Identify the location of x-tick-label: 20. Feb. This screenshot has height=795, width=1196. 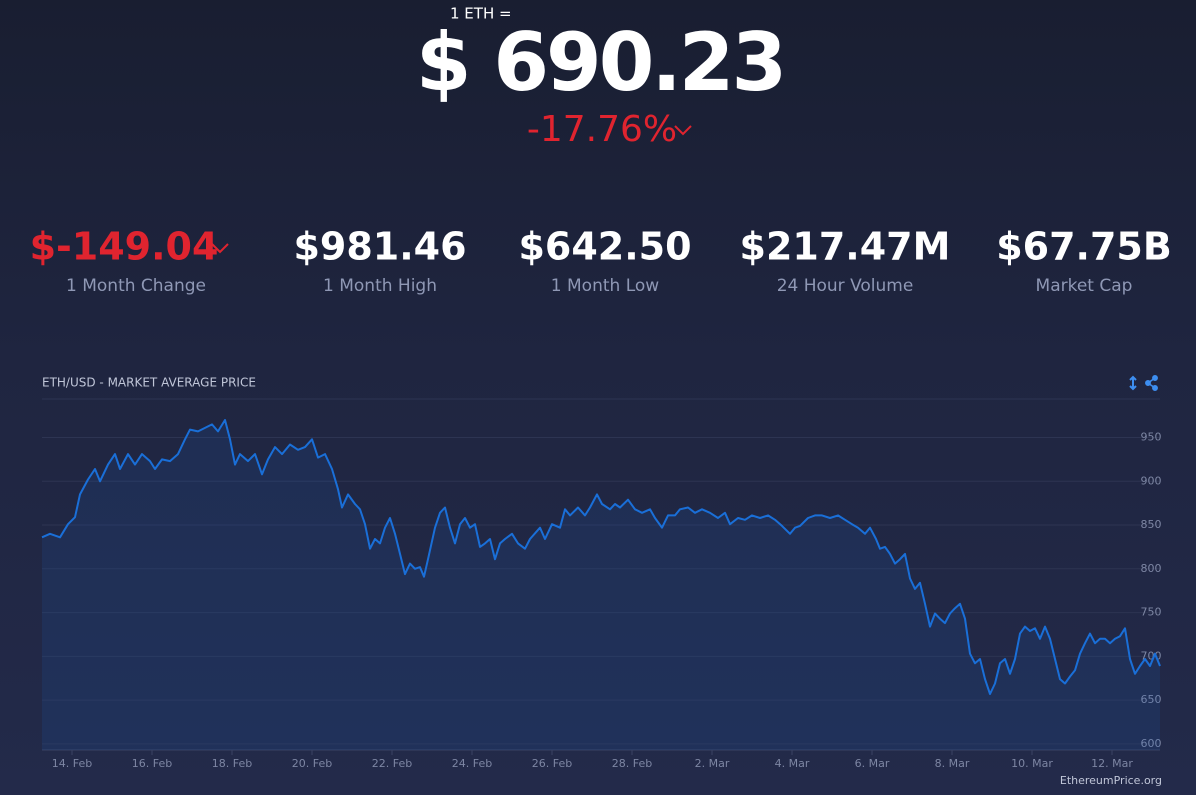
(312, 763).